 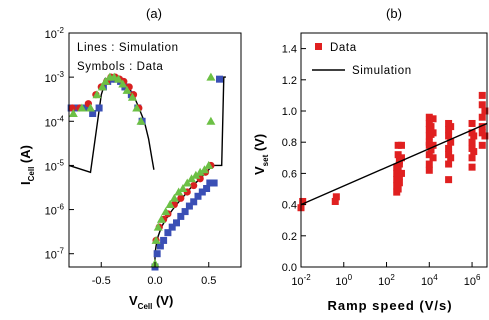 What do you see at coordinates (289, 237) in the screenshot?
I see `chart-b-y-tick-label: 0.2` at bounding box center [289, 237].